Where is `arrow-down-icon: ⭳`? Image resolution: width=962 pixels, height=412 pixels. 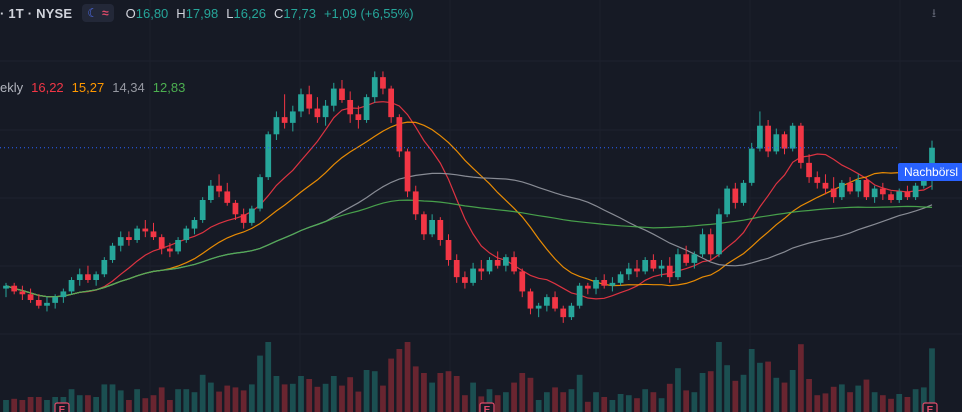
arrow-down-icon: ⭳ is located at coordinates (934, 13).